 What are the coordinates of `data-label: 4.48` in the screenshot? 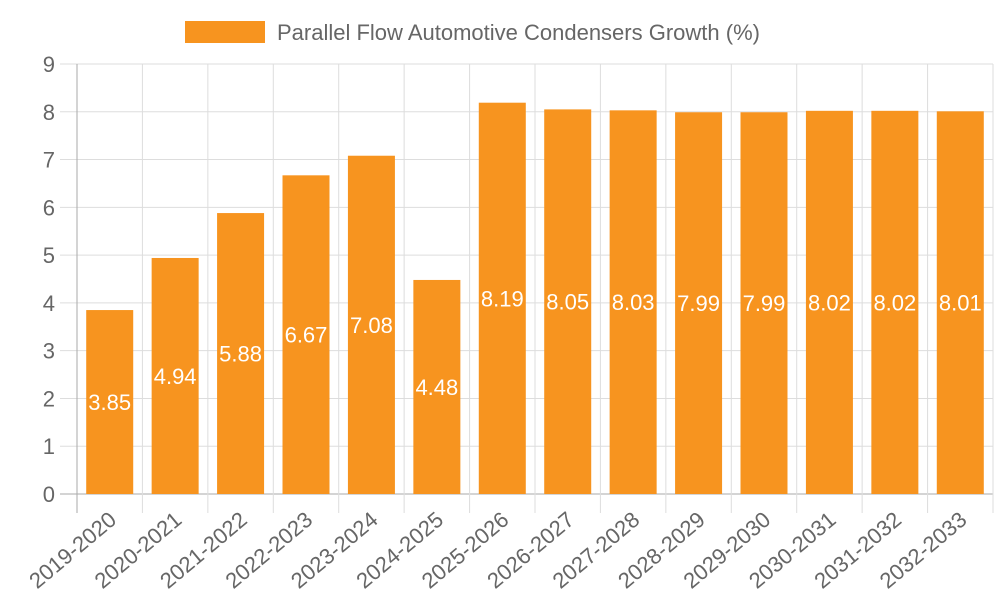 It's located at (436, 387).